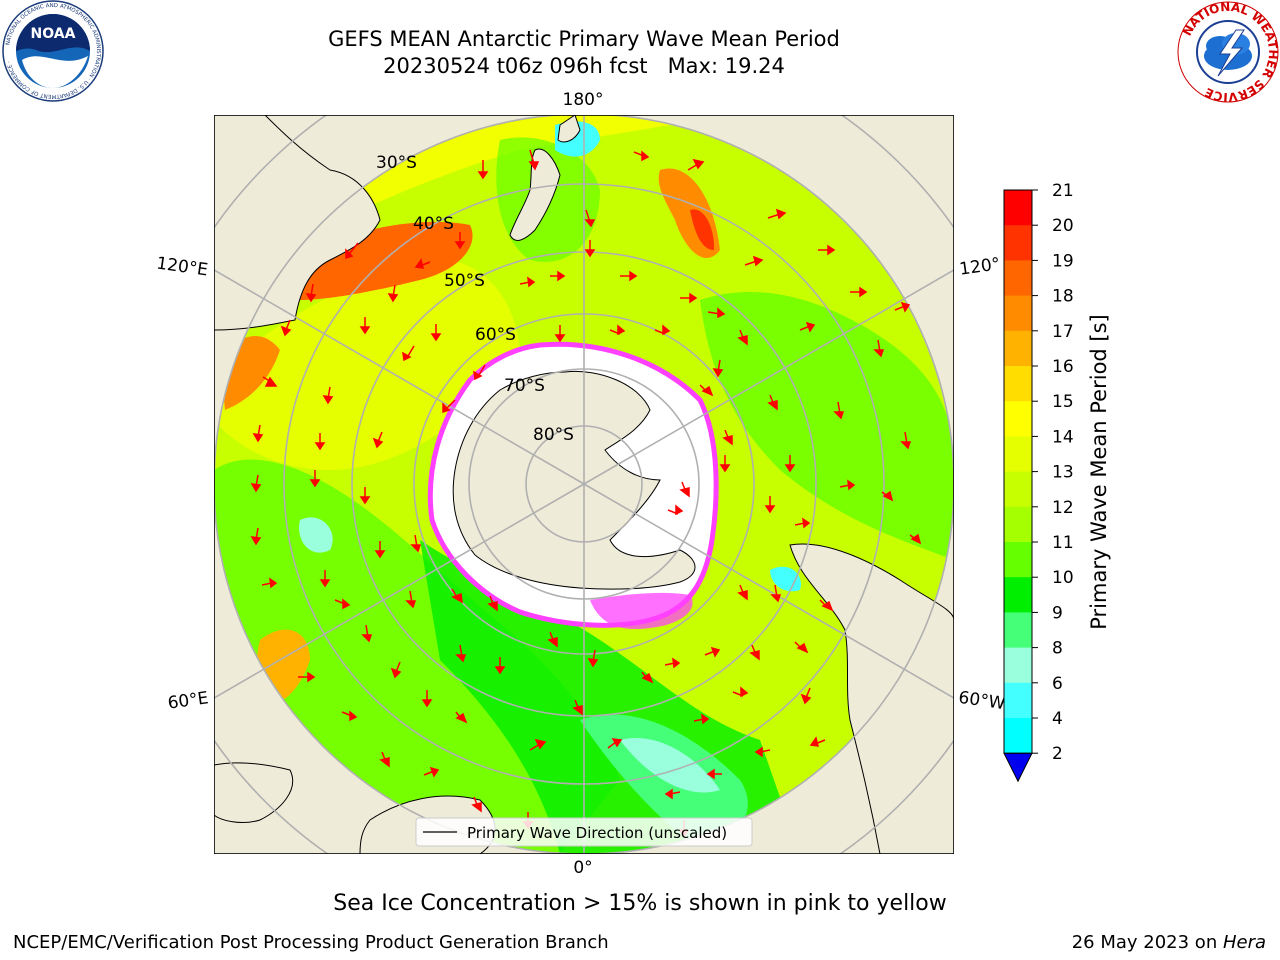  Describe the element at coordinates (641, 611) in the screenshot. I see `sea-ice-weddell` at that location.